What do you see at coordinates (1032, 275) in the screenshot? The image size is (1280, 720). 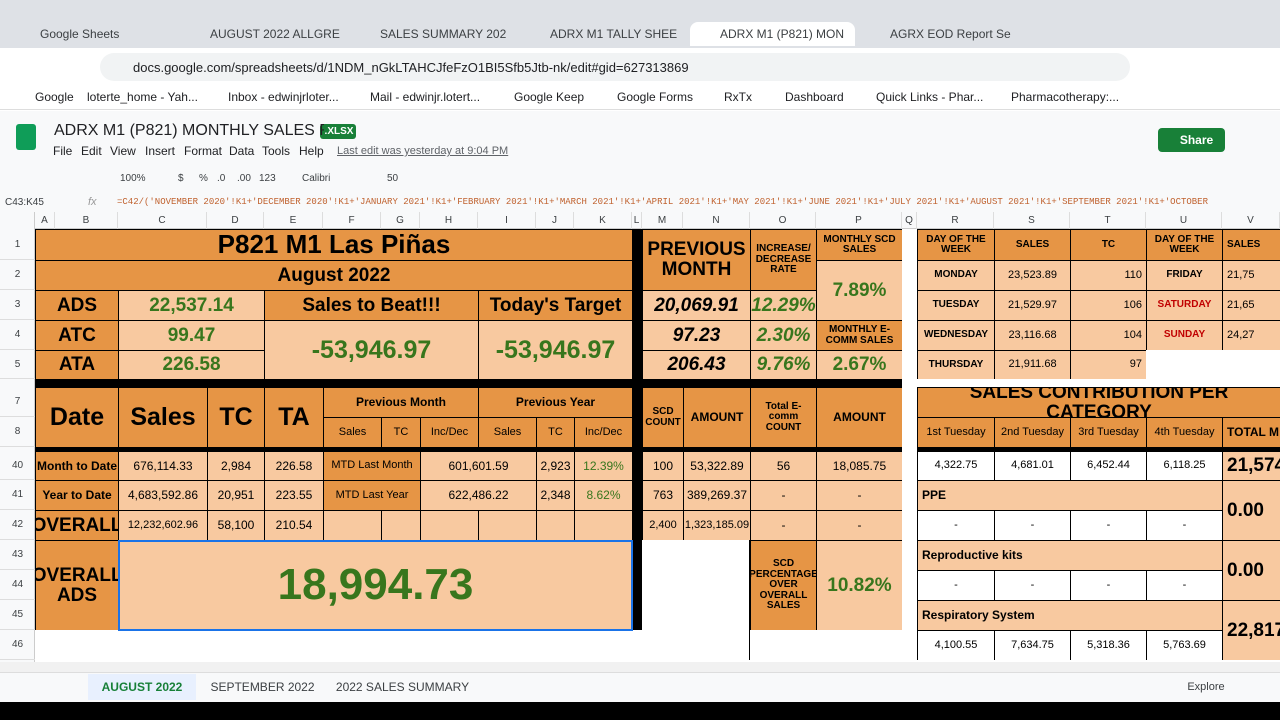 I see `cell: 23,523.89` at bounding box center [1032, 275].